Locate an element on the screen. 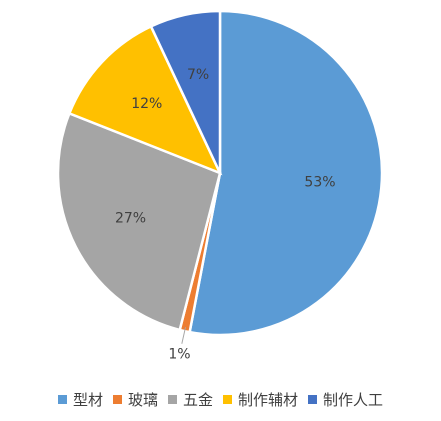 The height and width of the screenshot is (421, 441). legend-label-1: 型材 is located at coordinates (87, 400).